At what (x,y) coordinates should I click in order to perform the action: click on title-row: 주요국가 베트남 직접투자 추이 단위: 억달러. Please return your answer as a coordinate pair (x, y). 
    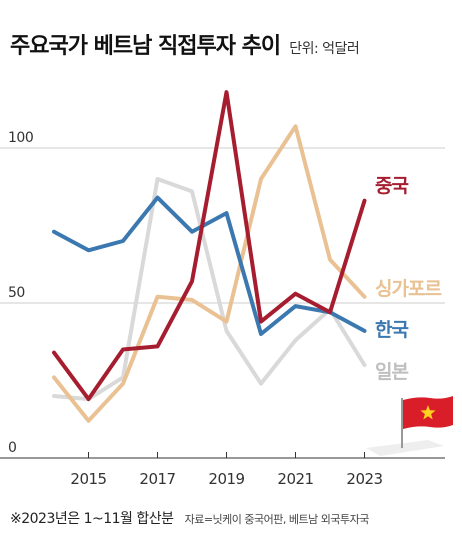
    Looking at the image, I should click on (185, 44).